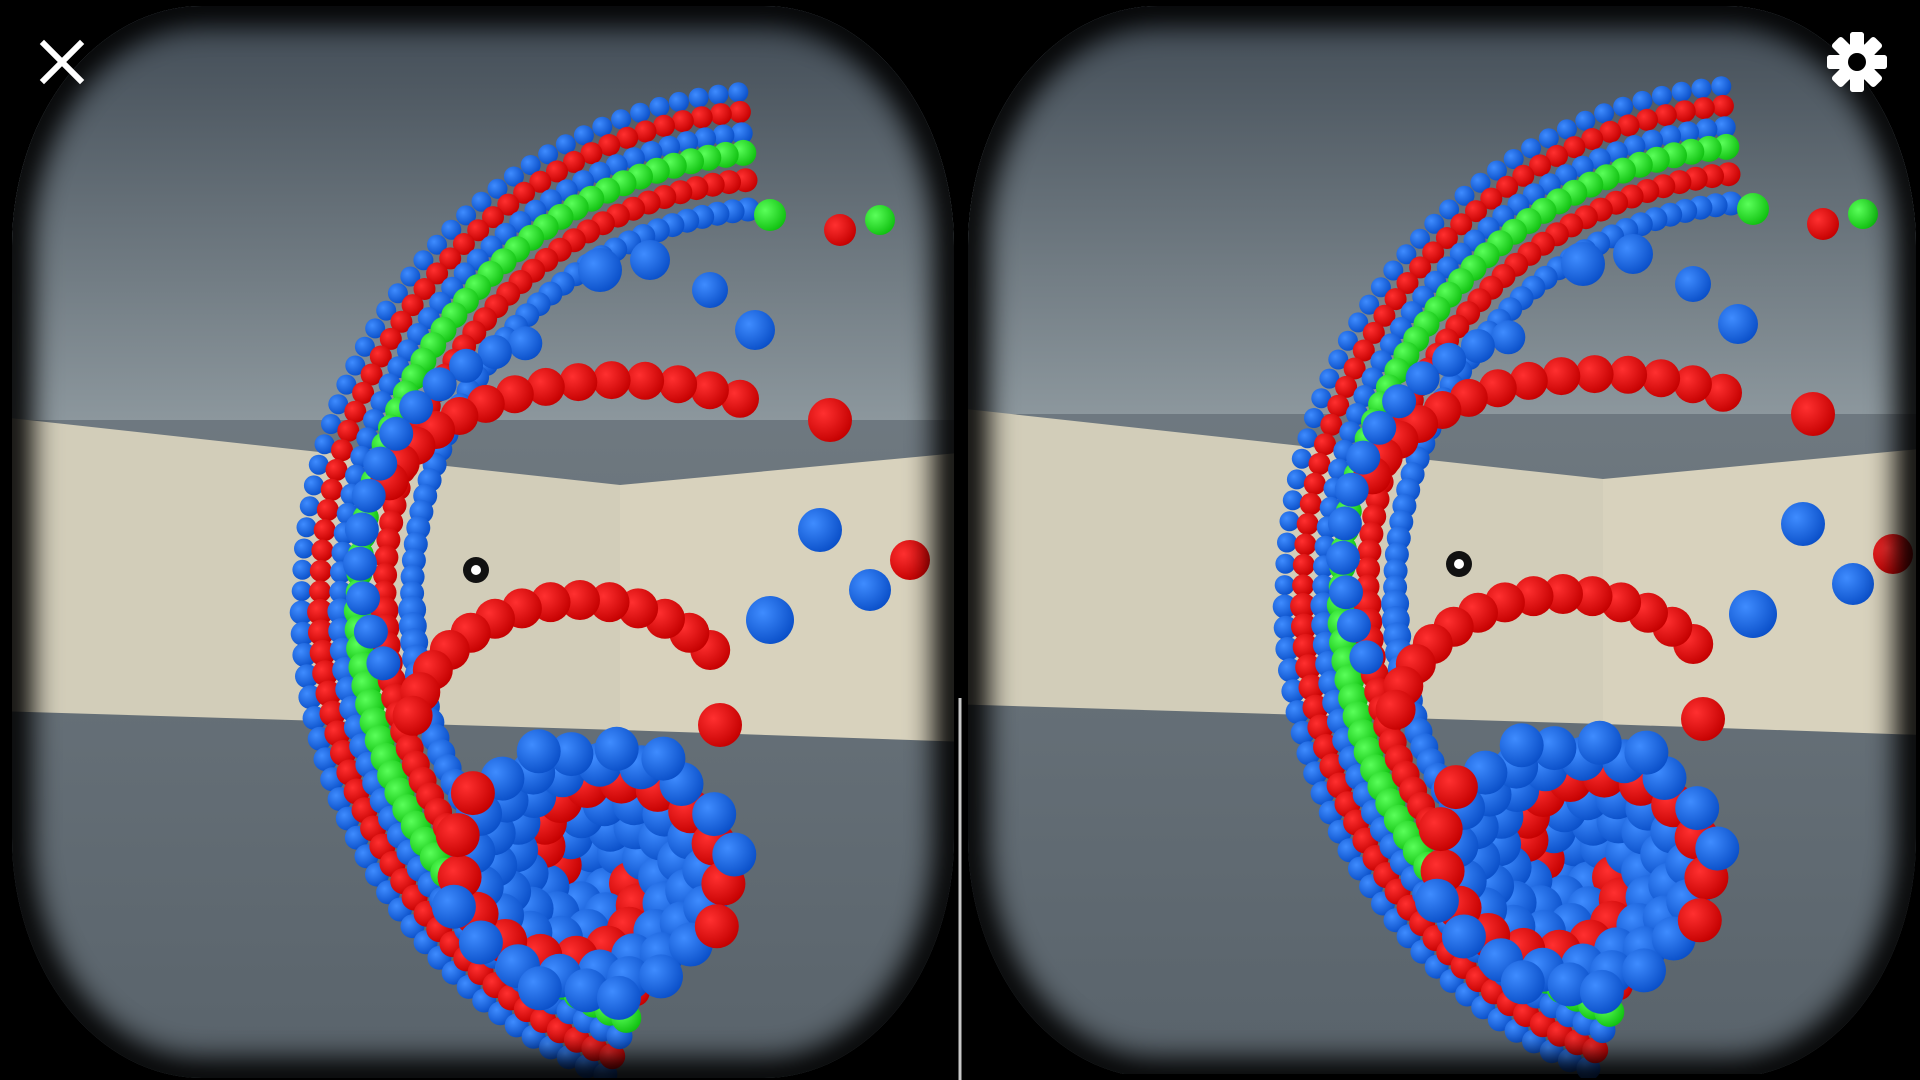 This screenshot has width=1920, height=1080. I want to click on settings-button, so click(1857, 62).